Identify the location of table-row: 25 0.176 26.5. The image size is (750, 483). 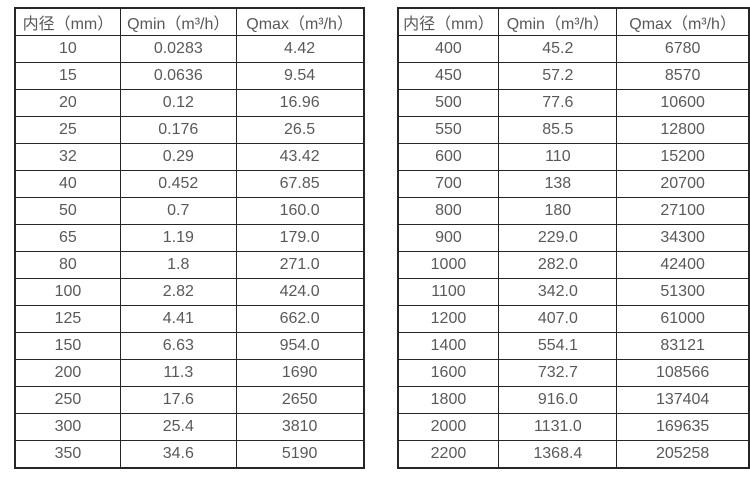
(189, 130).